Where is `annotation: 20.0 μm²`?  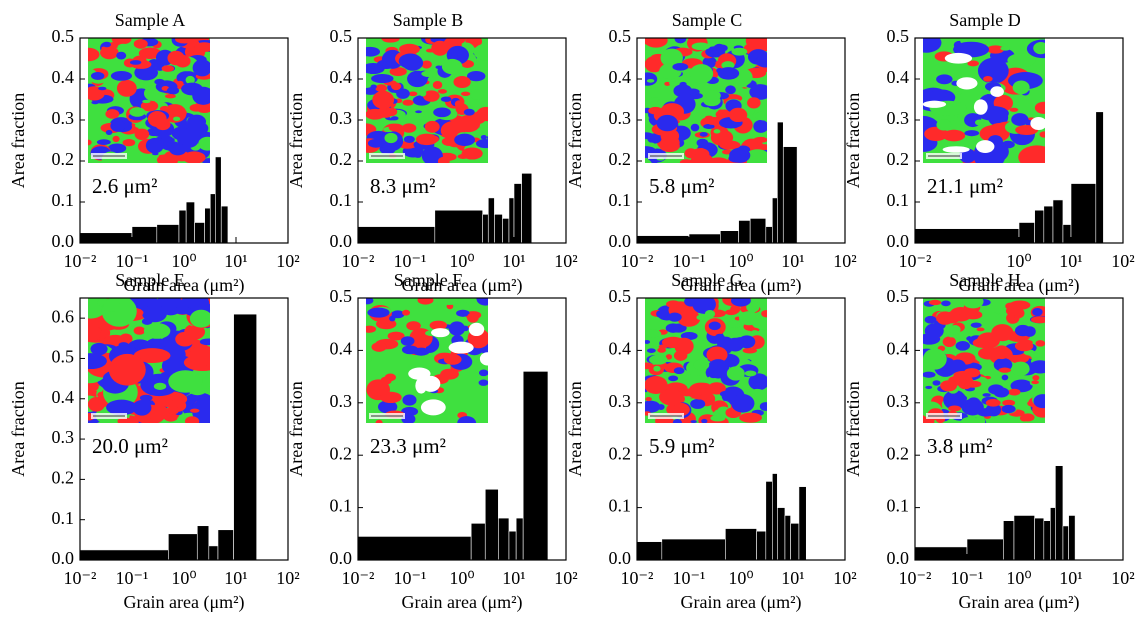
annotation: 20.0 μm² is located at coordinates (130, 446).